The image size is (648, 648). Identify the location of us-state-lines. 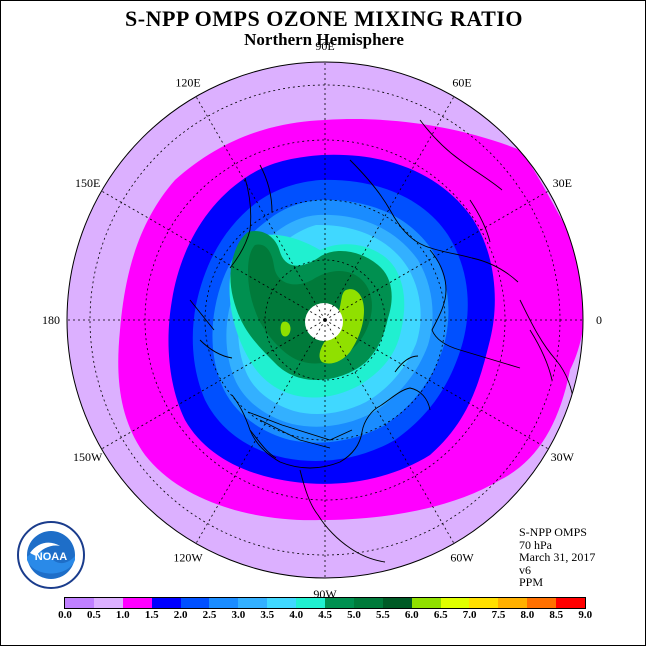
(300, 435).